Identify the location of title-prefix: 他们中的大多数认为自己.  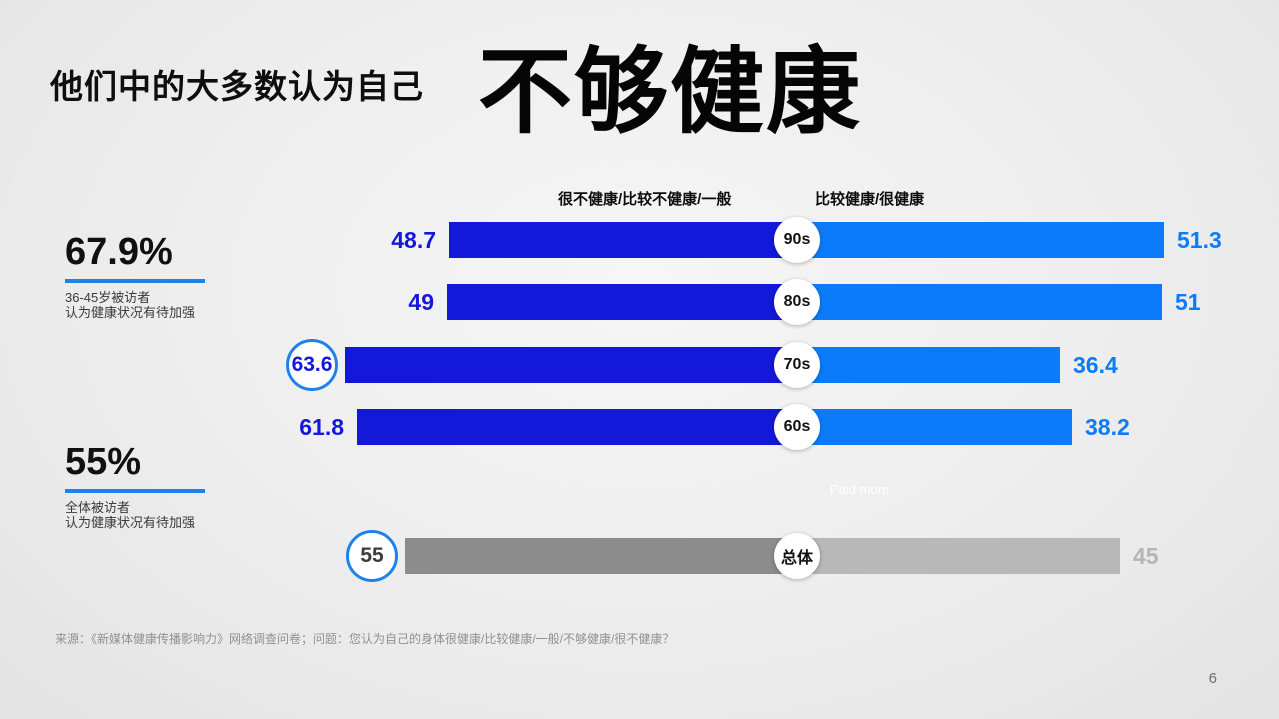
(237, 86).